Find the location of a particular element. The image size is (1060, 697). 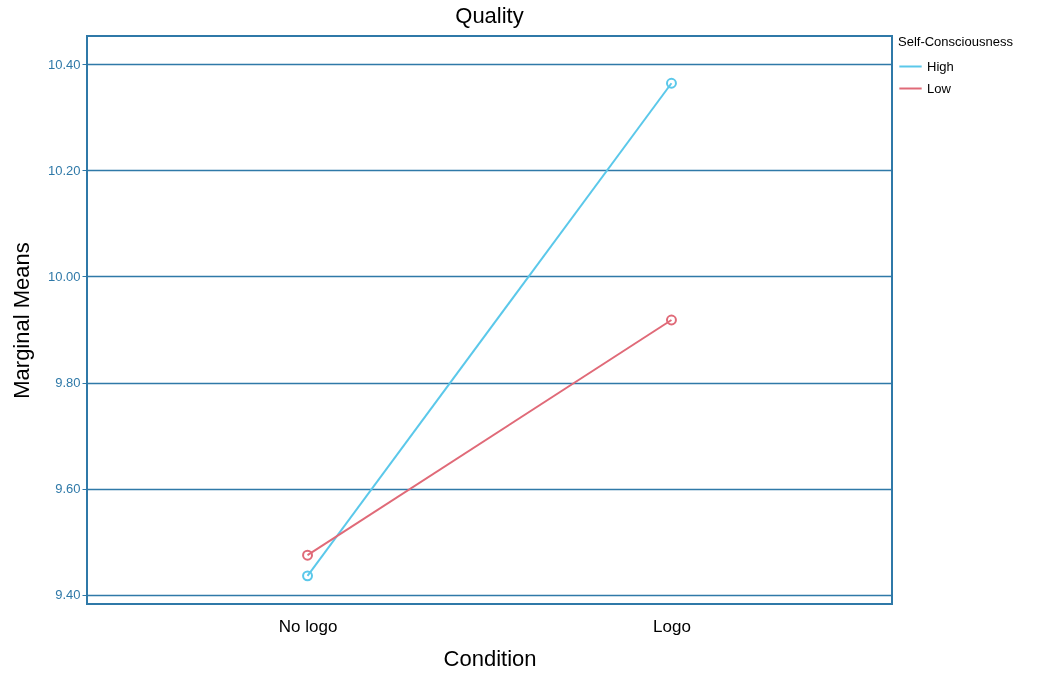

y-axis-title: Marginal Means is located at coordinates (21, 320).